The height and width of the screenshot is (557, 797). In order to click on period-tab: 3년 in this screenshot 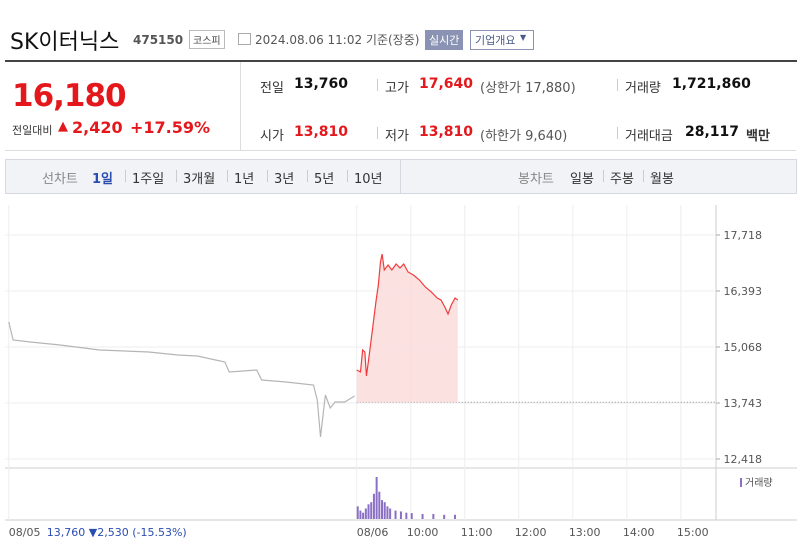, I will do `click(284, 179)`.